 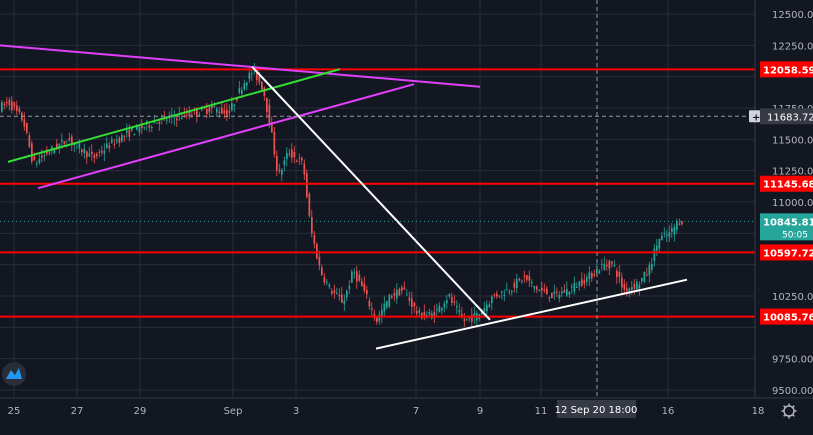 What do you see at coordinates (406, 414) in the screenshot?
I see `time-axis` at bounding box center [406, 414].